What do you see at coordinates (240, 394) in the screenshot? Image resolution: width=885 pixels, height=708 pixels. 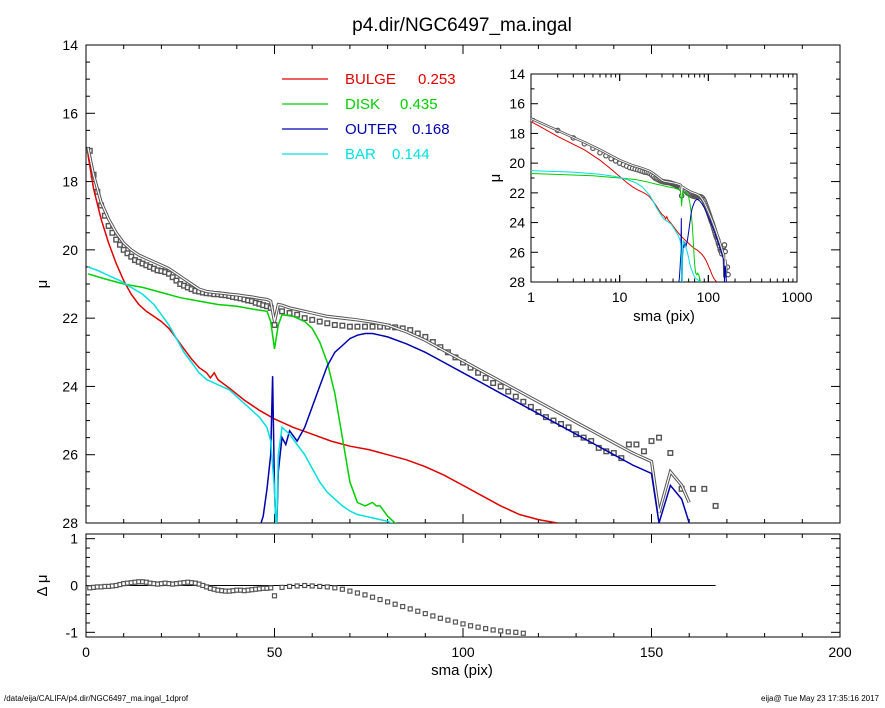 I see `series-bar-line` at bounding box center [240, 394].